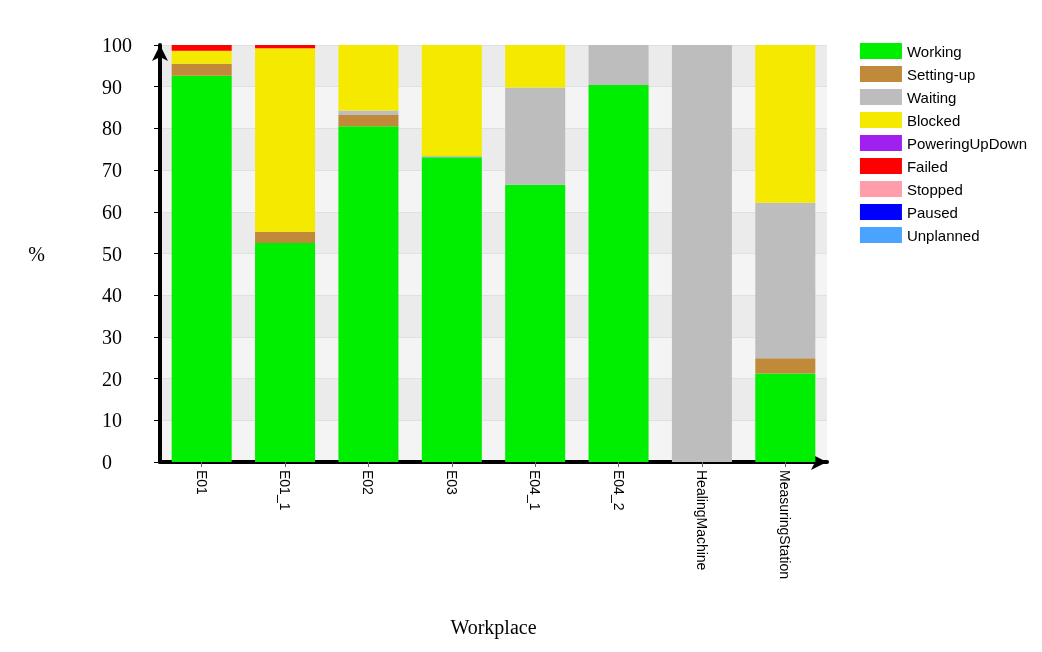 The width and height of the screenshot is (1042, 652). What do you see at coordinates (535, 490) in the screenshot?
I see `x-tick-label: E04_1` at bounding box center [535, 490].